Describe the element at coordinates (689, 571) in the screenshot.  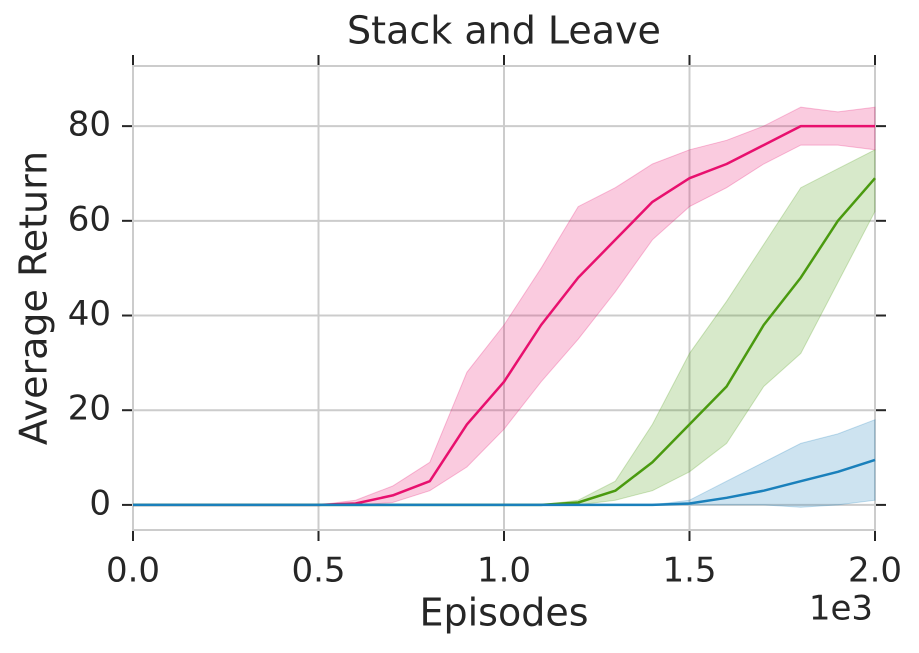
I see `x-tick-label: 1.5` at that location.